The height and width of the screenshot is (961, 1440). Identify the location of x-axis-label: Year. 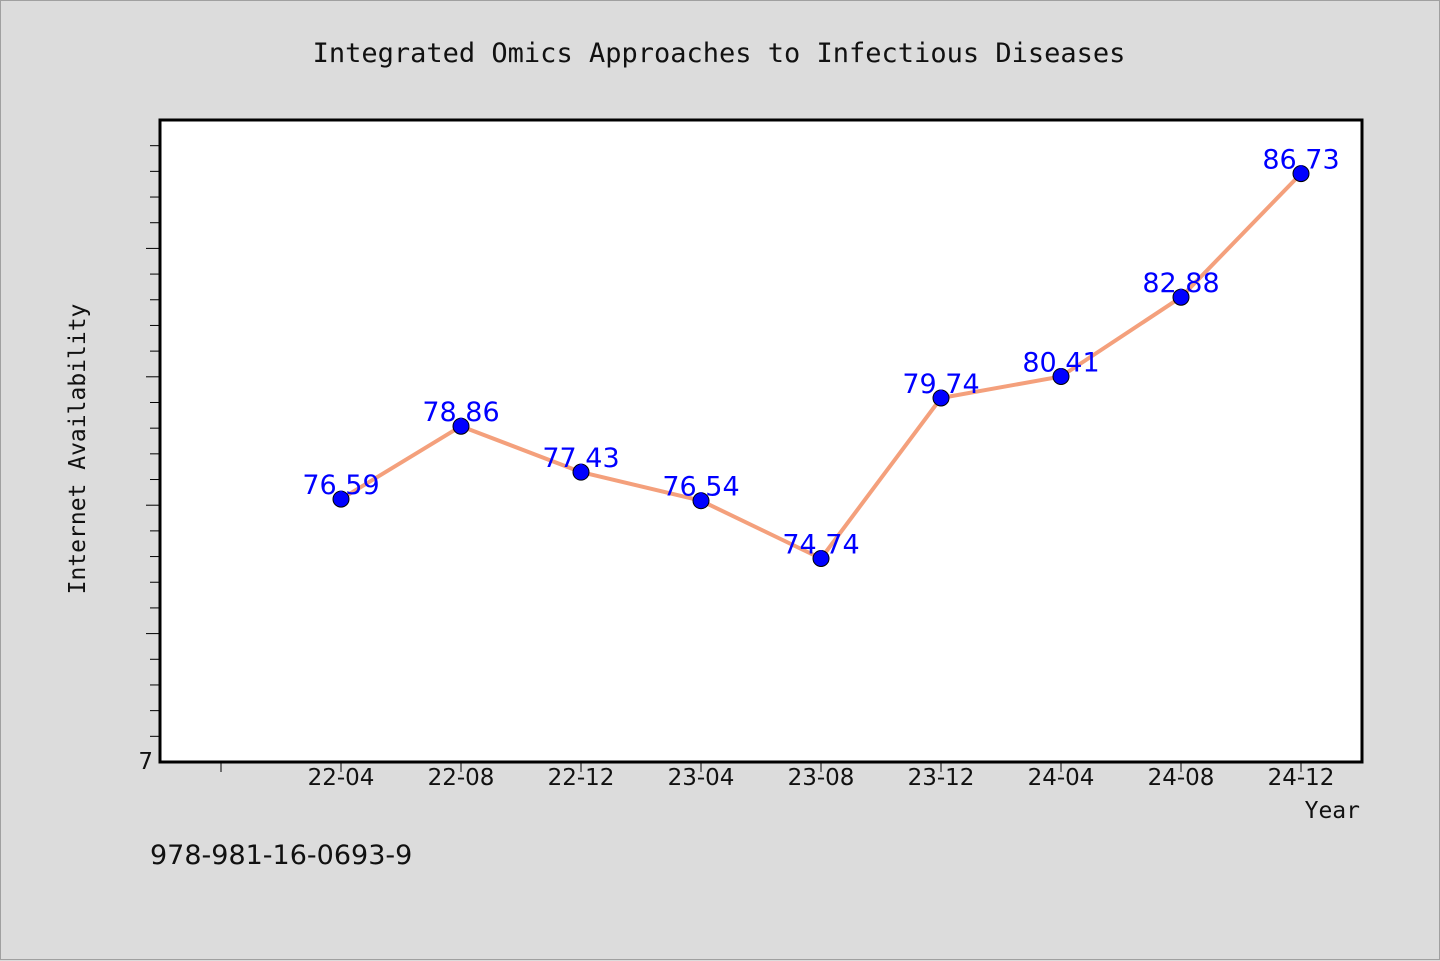
(1332, 811).